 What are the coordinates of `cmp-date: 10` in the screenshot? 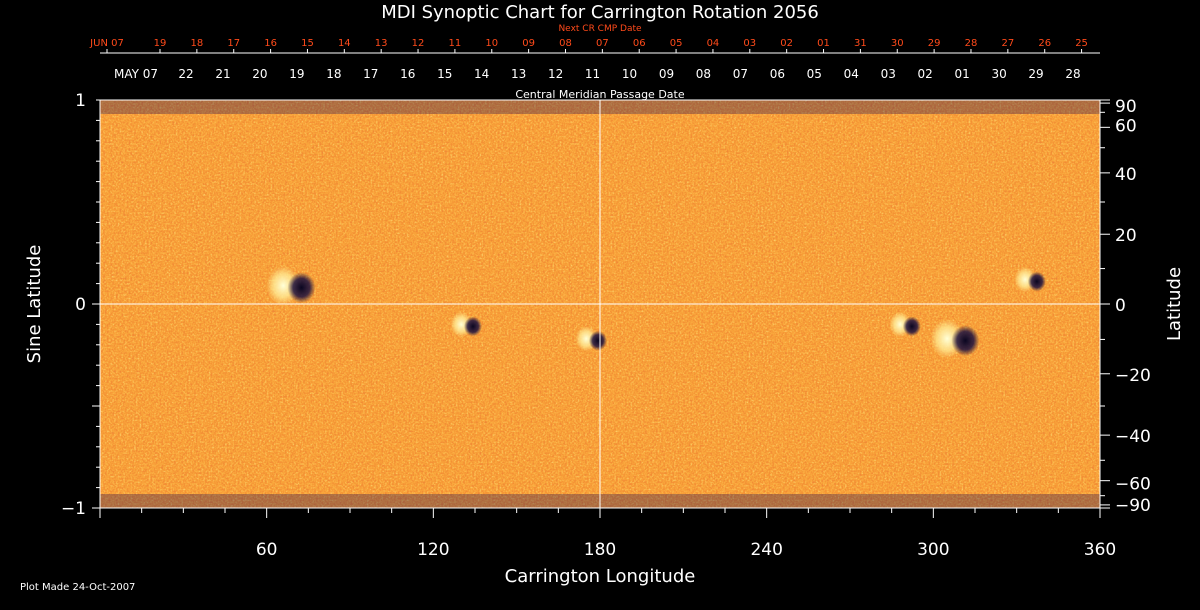 It's located at (629, 74).